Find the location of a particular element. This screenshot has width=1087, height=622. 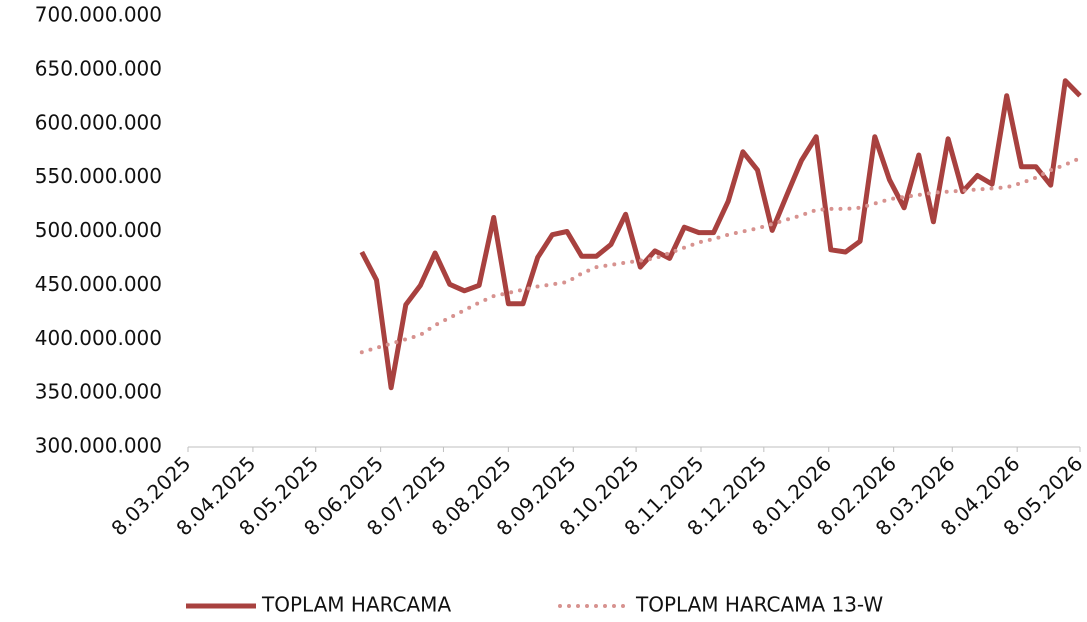

y-tick-label: 400.000.000 is located at coordinates (98, 338).